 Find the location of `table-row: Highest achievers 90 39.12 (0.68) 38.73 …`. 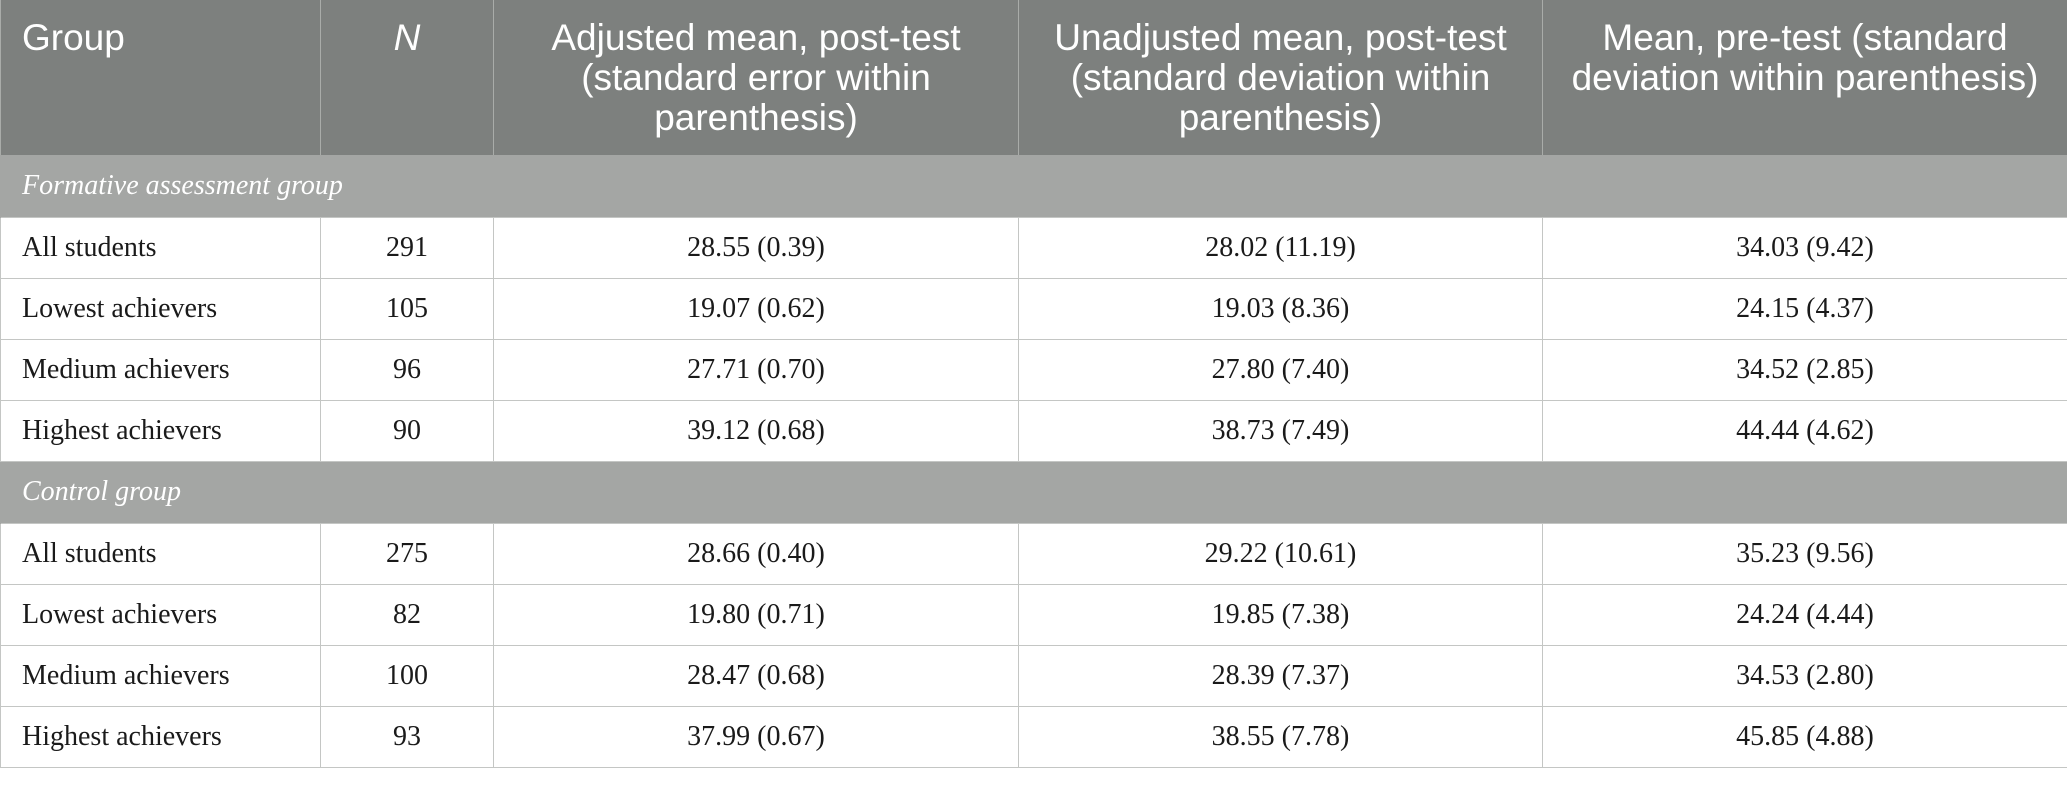

table-row: Highest achievers 90 39.12 (0.68) 38.73 … is located at coordinates (1033, 430).